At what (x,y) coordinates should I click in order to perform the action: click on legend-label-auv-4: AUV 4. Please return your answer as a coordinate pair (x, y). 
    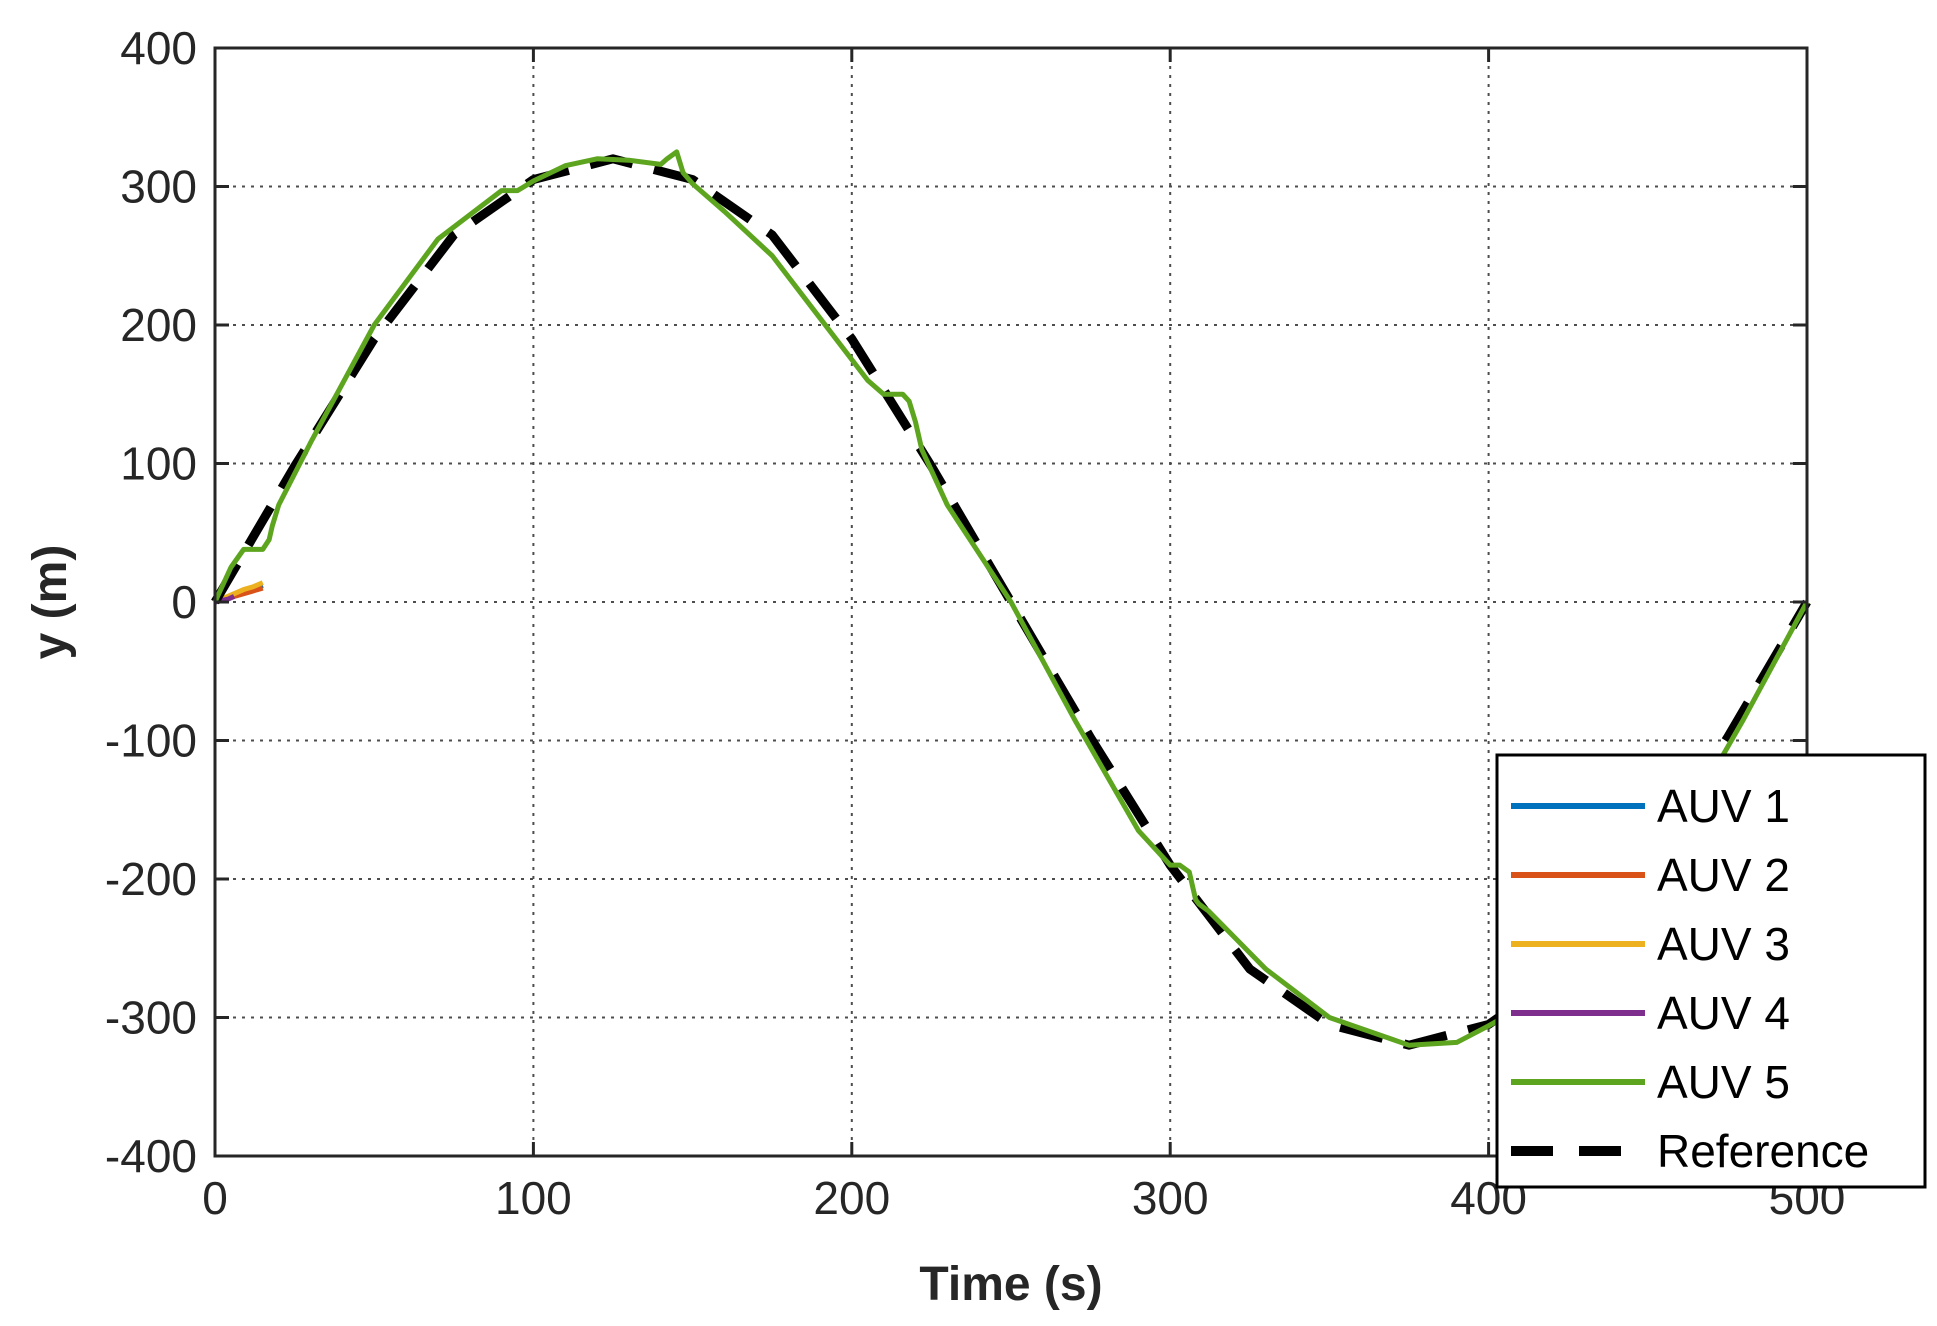
    Looking at the image, I should click on (1723, 1013).